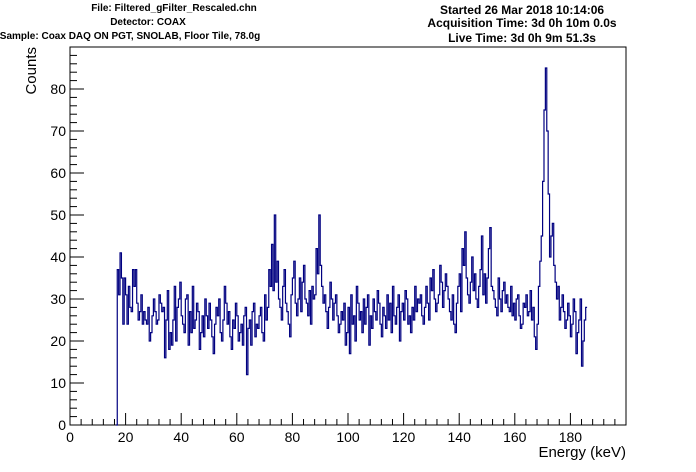 This screenshot has height=472, width=696. I want to click on y-tick-label: 40, so click(58, 257).